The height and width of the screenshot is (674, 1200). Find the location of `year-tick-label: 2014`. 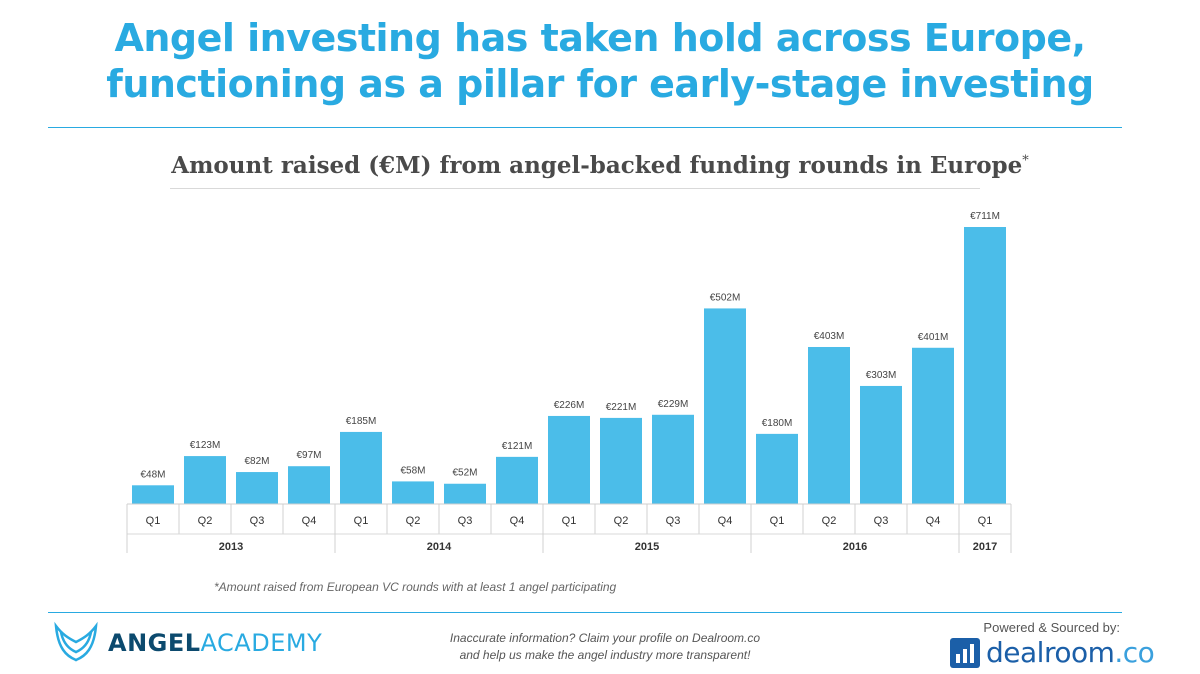

year-tick-label: 2014 is located at coordinates (439, 547).